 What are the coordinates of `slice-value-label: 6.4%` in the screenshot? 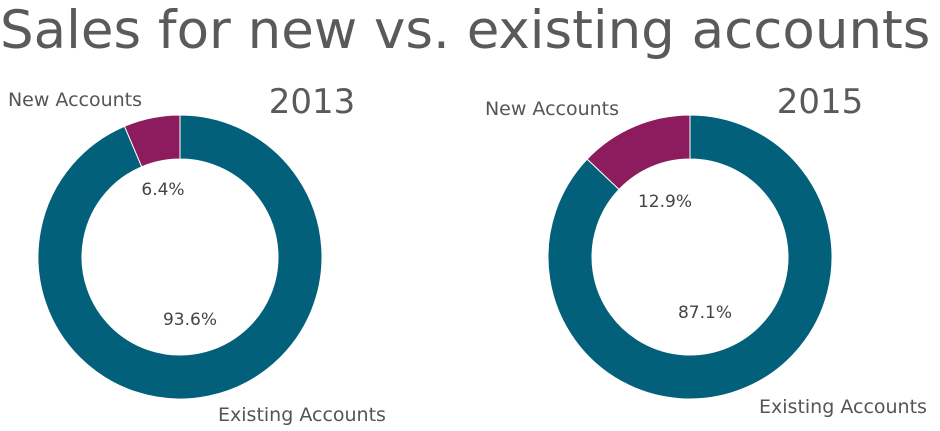 It's located at (162, 190).